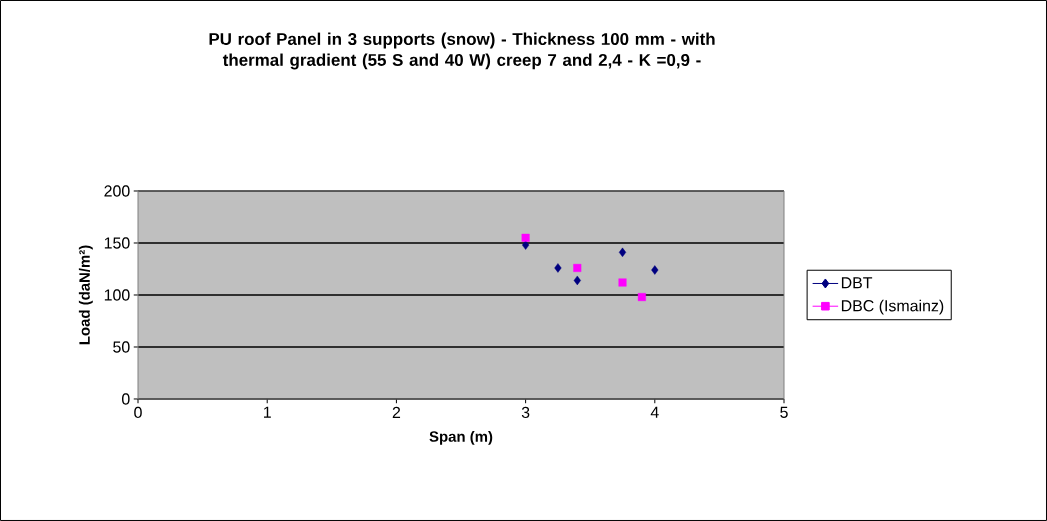  Describe the element at coordinates (396, 412) in the screenshot. I see `x-tick-label: 2` at that location.